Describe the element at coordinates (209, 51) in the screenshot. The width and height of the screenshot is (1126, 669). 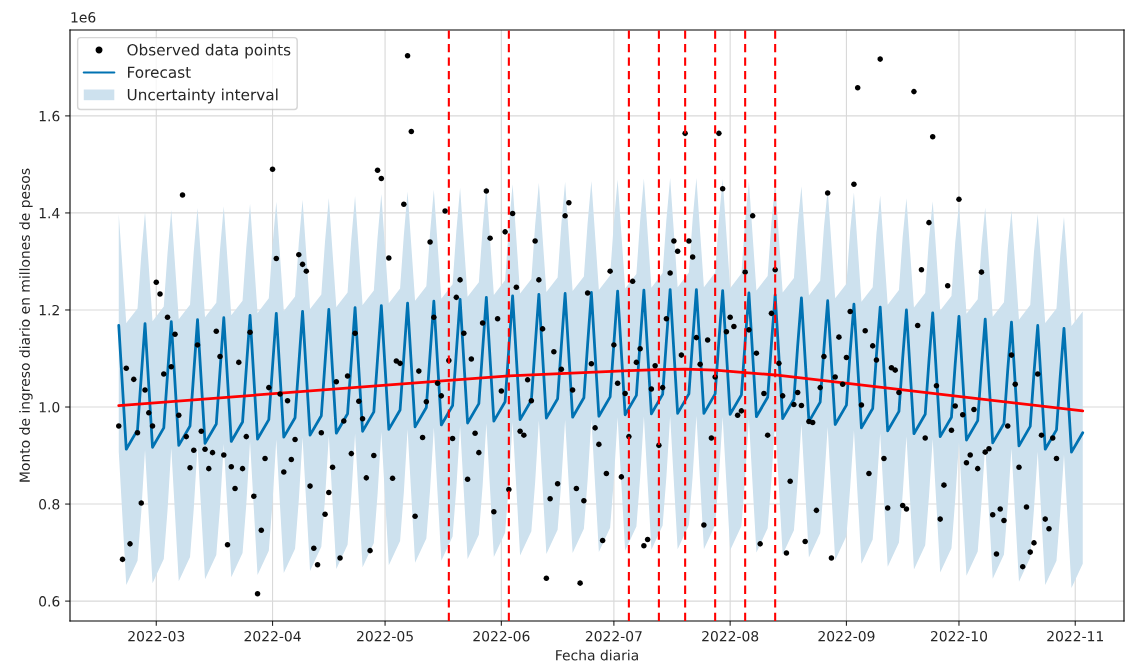
I see `legend-label: Observed data points` at that location.